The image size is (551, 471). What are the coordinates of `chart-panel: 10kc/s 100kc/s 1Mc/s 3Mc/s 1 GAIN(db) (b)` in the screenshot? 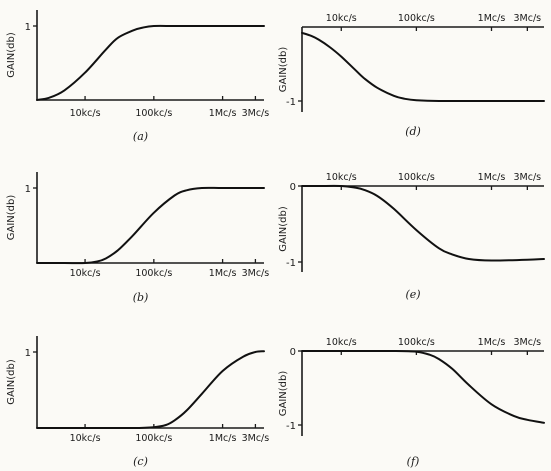 It's located at (137, 238).